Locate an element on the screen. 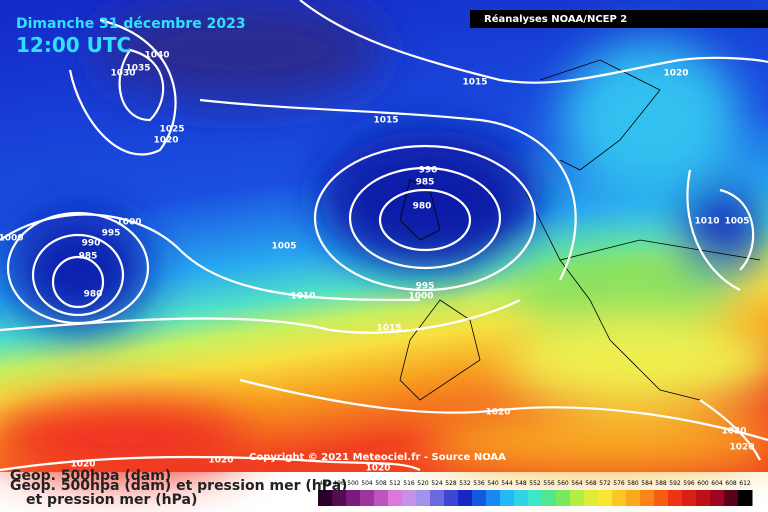 The width and height of the screenshot is (768, 512). legend-line: Geop. 500hpa (dam) is located at coordinates (90, 476).